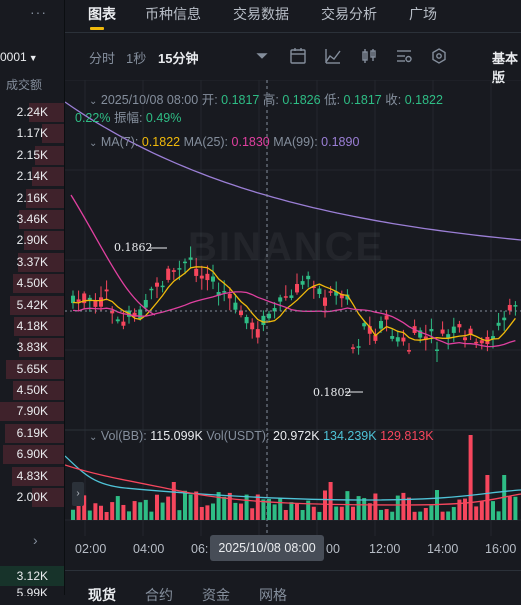  What do you see at coordinates (32, 305) in the screenshot?
I see `order-book-row: 5.42K` at bounding box center [32, 305].